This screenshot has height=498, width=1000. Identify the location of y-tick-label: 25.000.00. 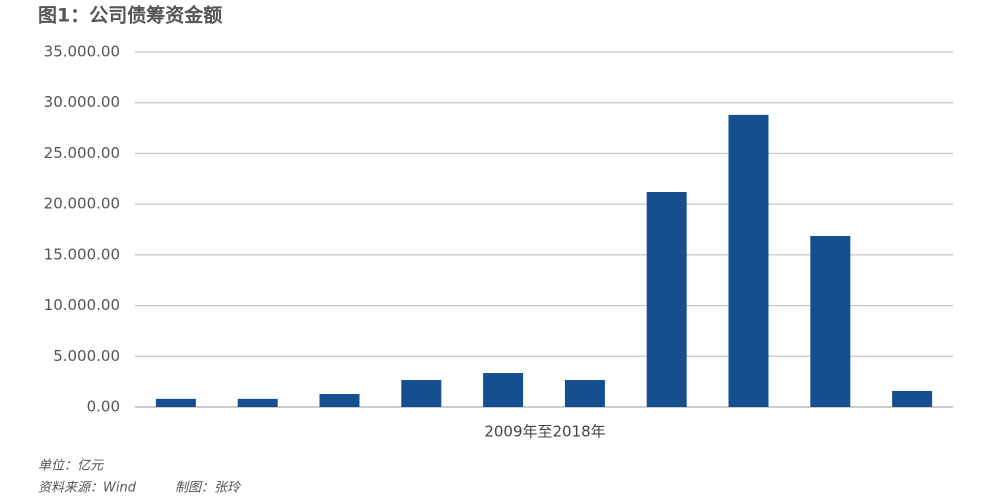
(82, 153).